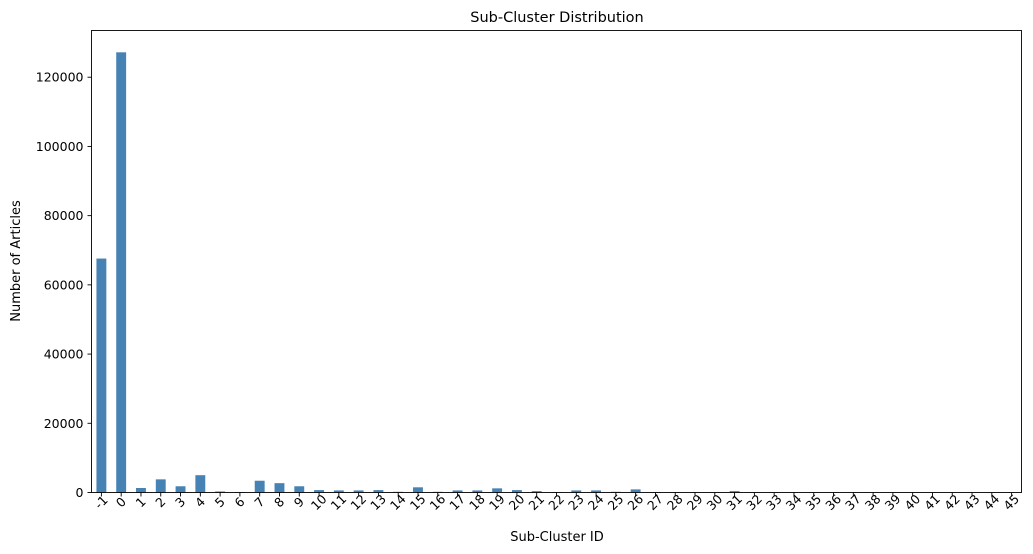 Image resolution: width=1033 pixels, height=554 pixels. Describe the element at coordinates (893, 502) in the screenshot. I see `x-tick-label: 39` at that location.